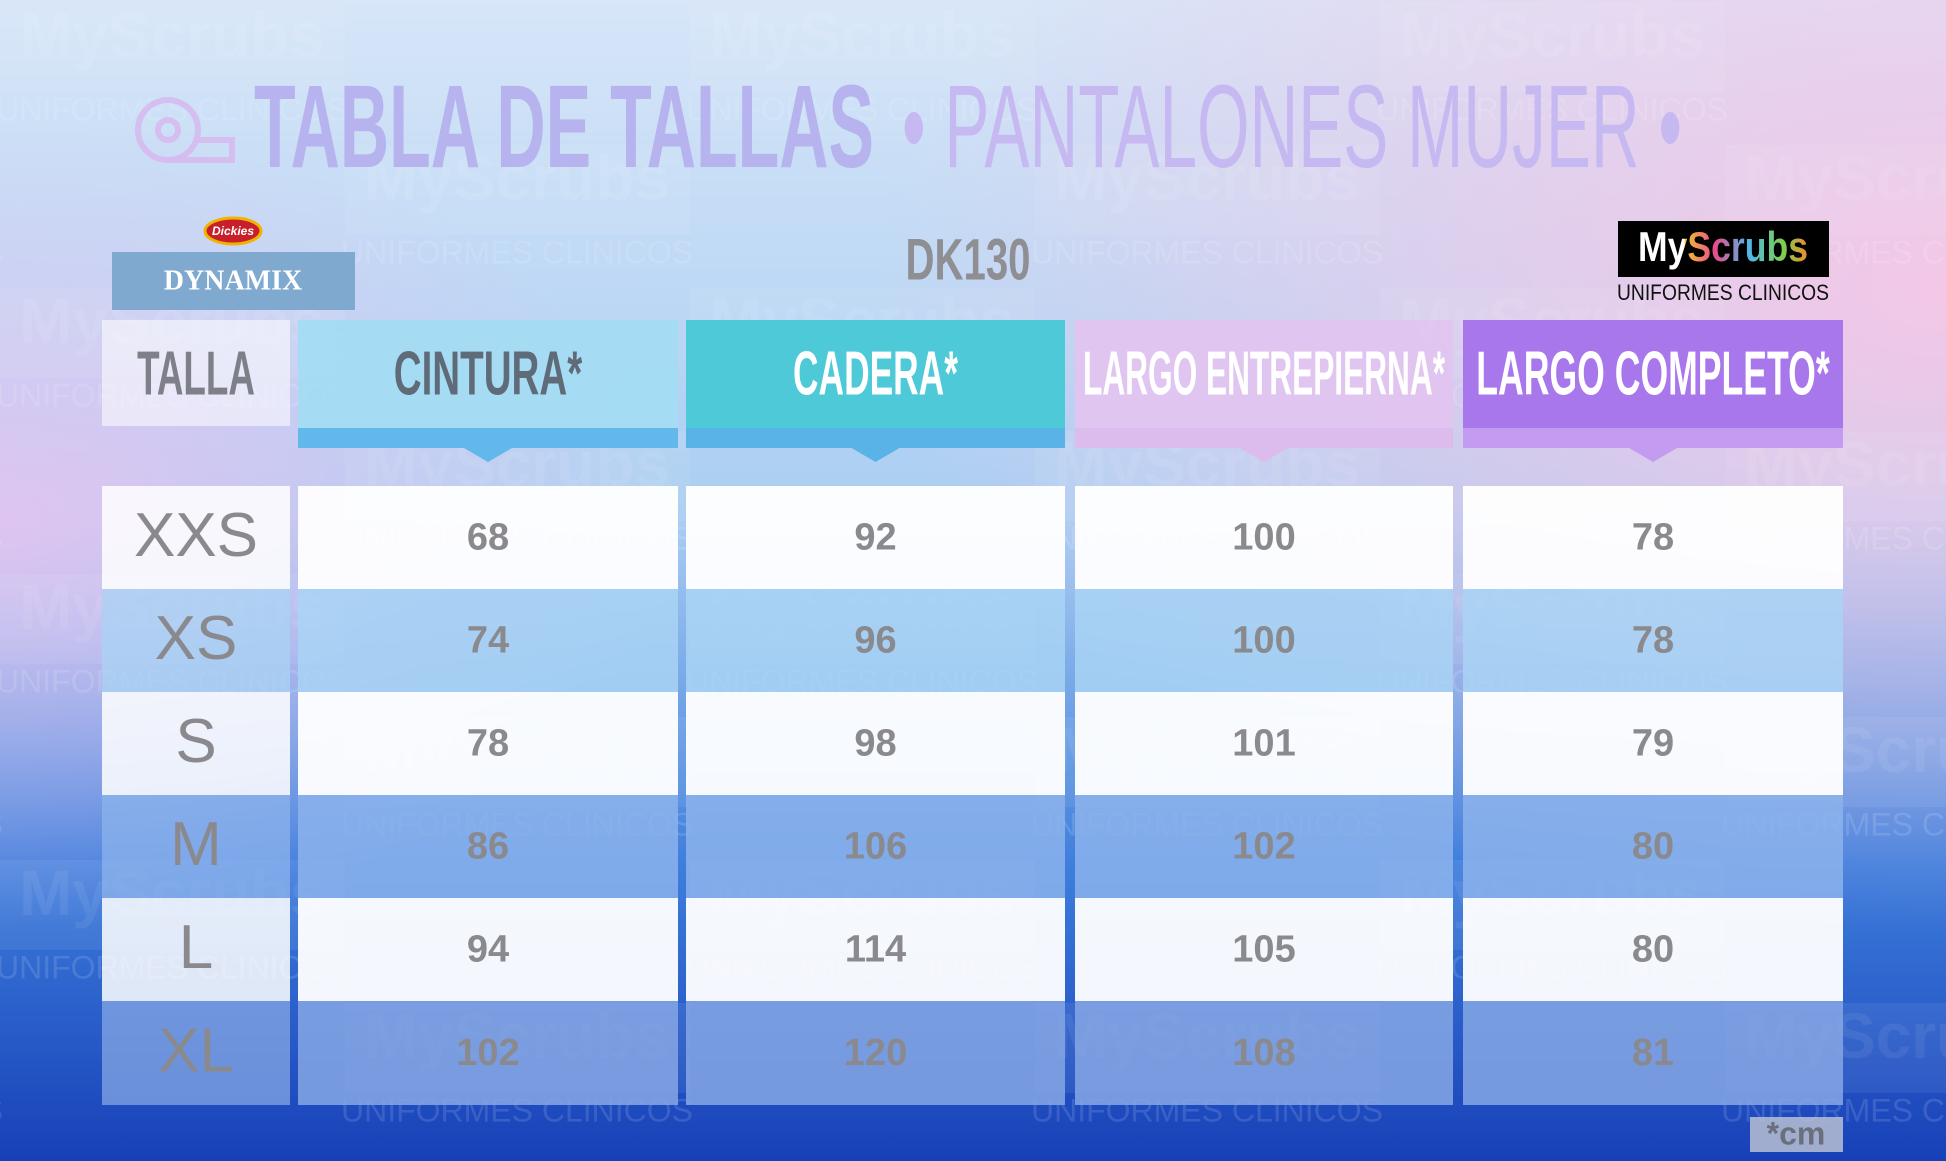 The height and width of the screenshot is (1161, 1946). I want to click on dickies-logo, so click(233, 231).